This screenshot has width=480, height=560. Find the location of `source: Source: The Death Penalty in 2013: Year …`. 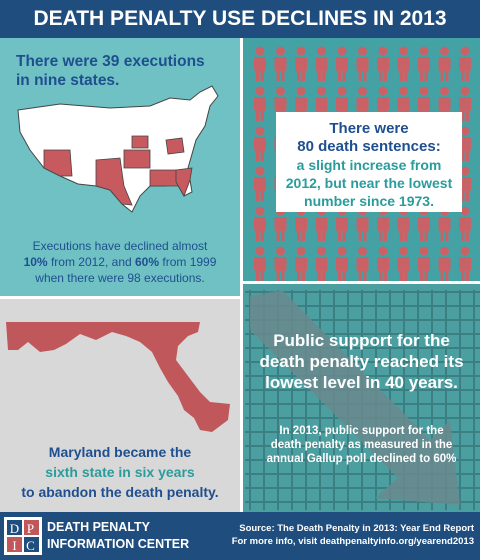

source: Source: The Death Penalty in 2013: Year … is located at coordinates (353, 535).